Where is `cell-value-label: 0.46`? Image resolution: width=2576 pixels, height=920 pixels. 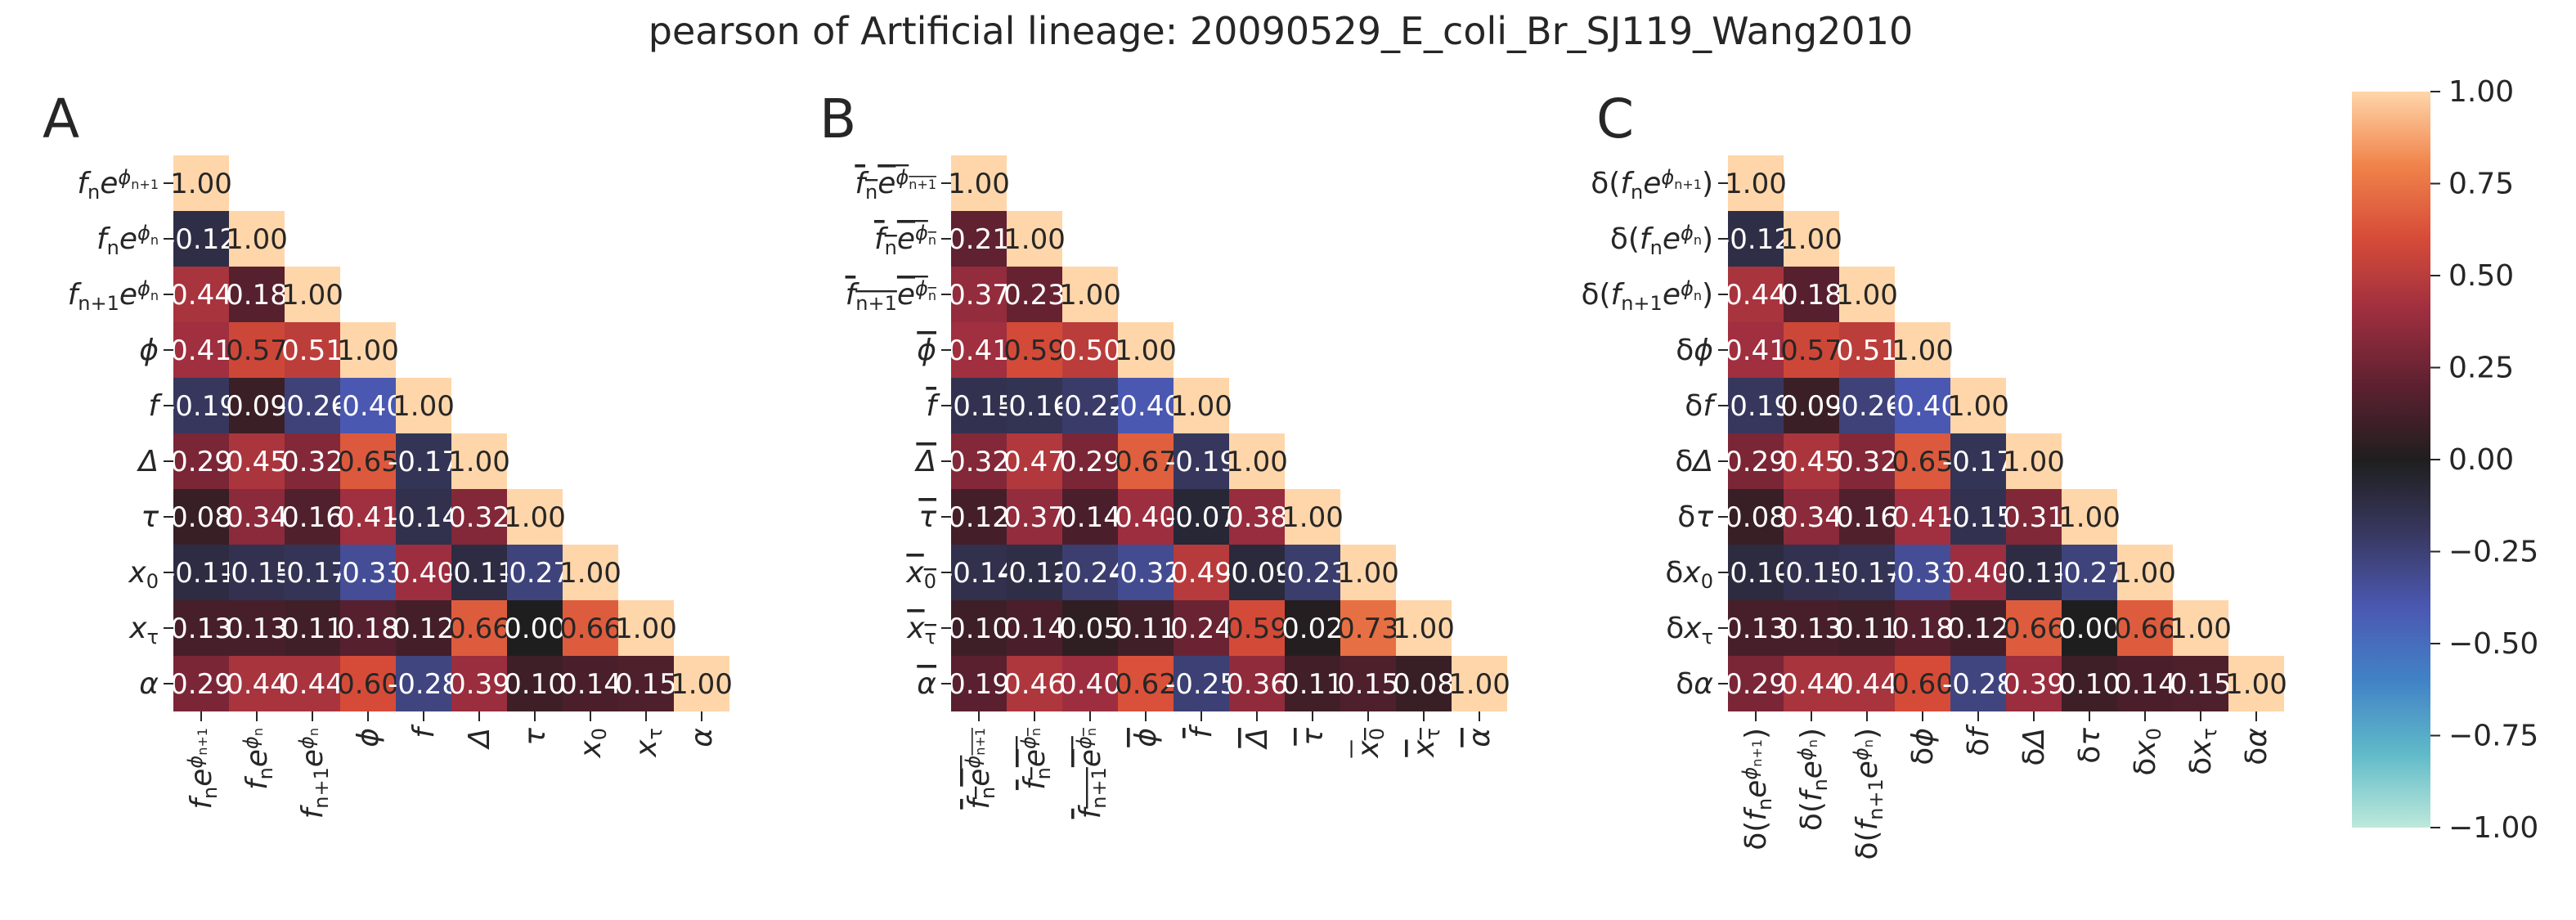
cell-value-label: 0.46 is located at coordinates (1034, 684).